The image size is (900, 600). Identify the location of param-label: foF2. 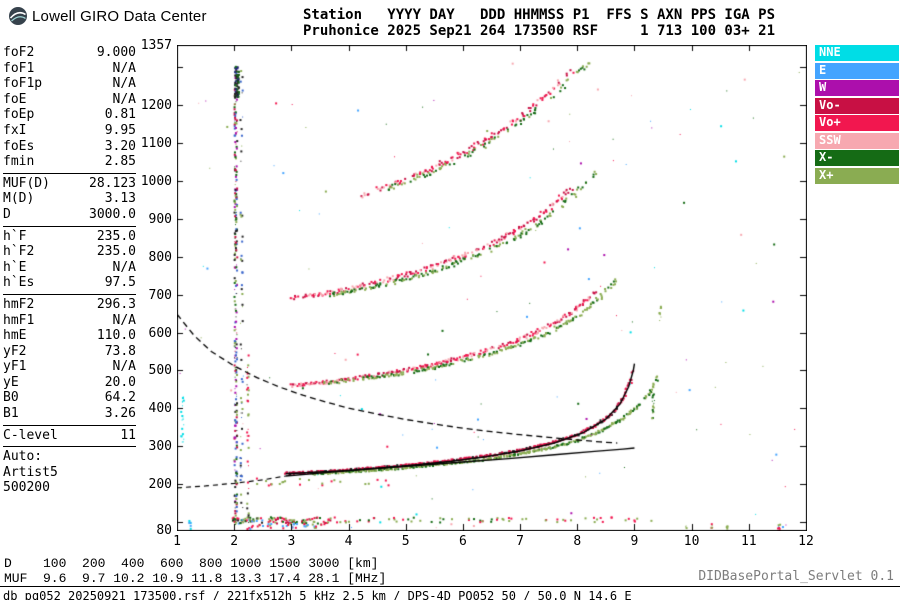
(19, 52).